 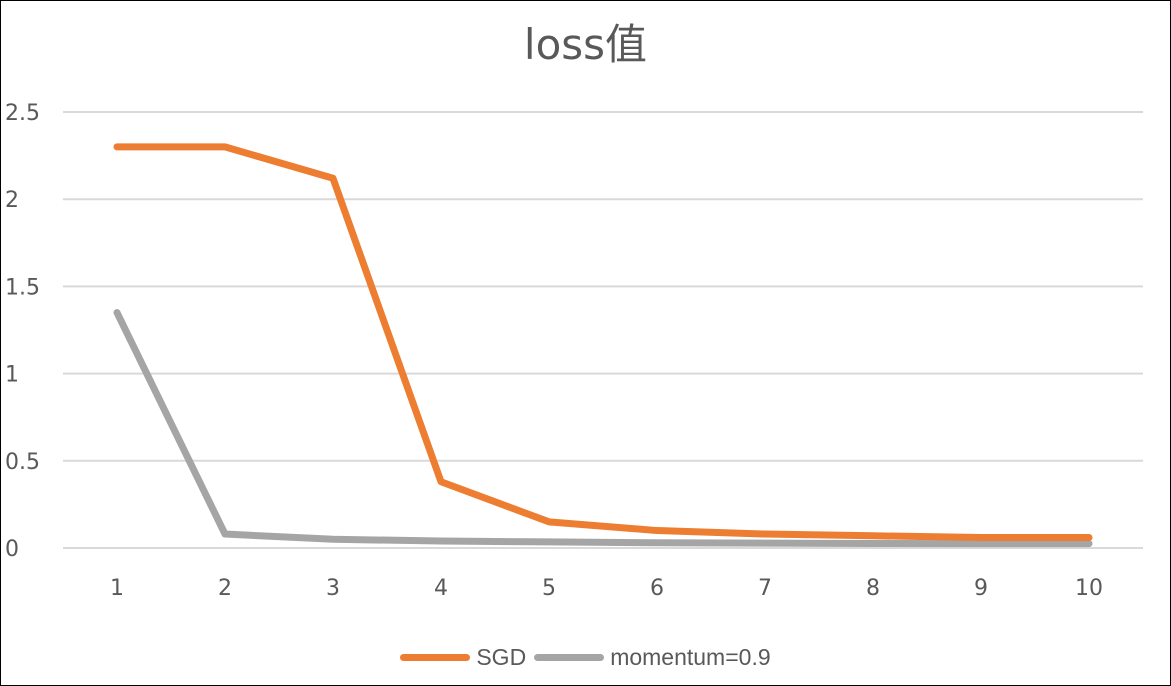 I want to click on y-tick-label: 0.5, so click(x=22, y=462).